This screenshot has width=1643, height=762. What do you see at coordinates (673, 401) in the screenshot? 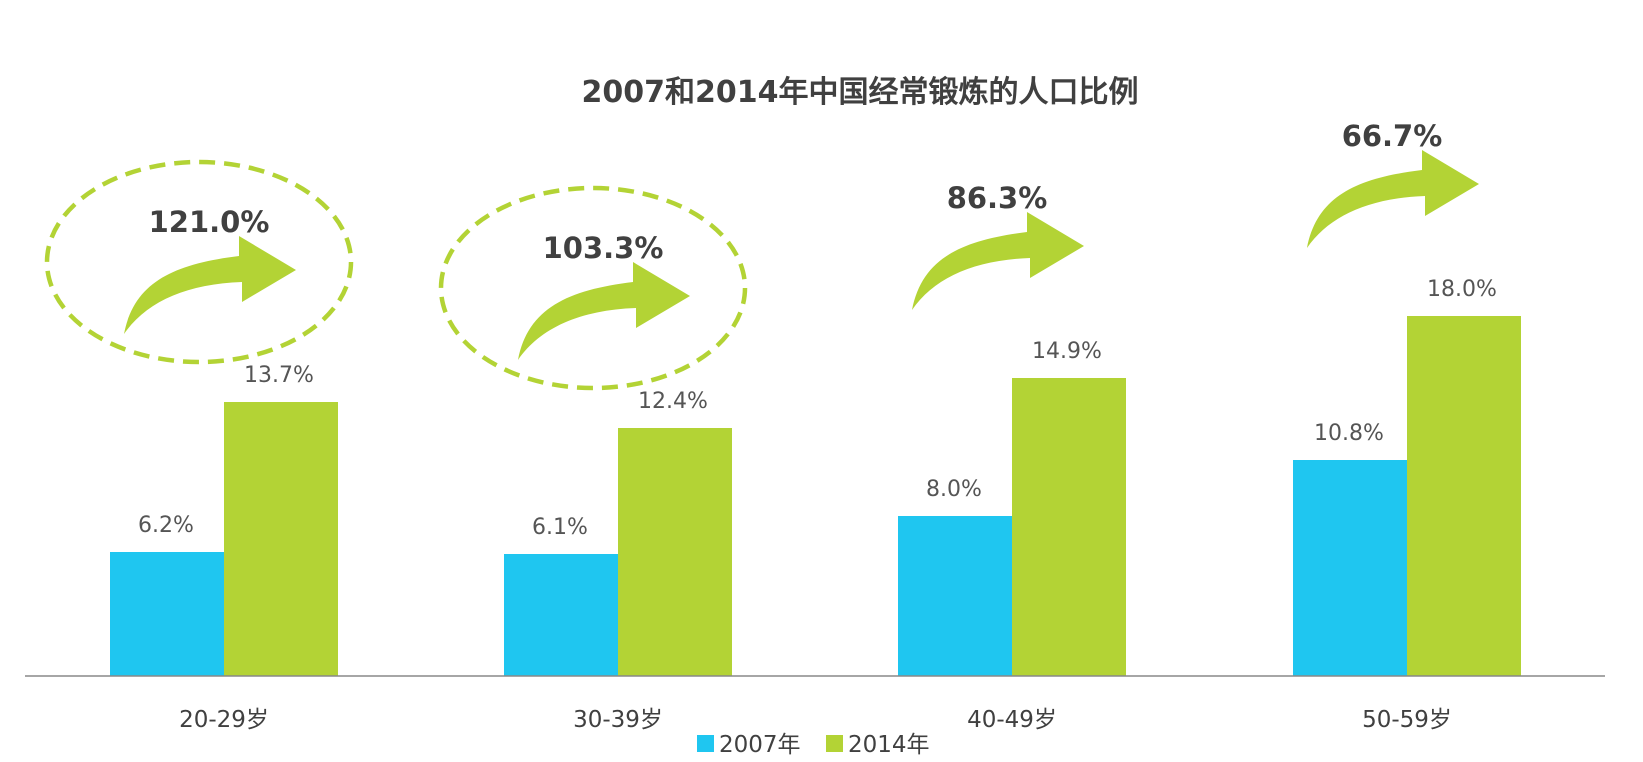
I see `value-label-s2-1: 12.4%` at bounding box center [673, 401].